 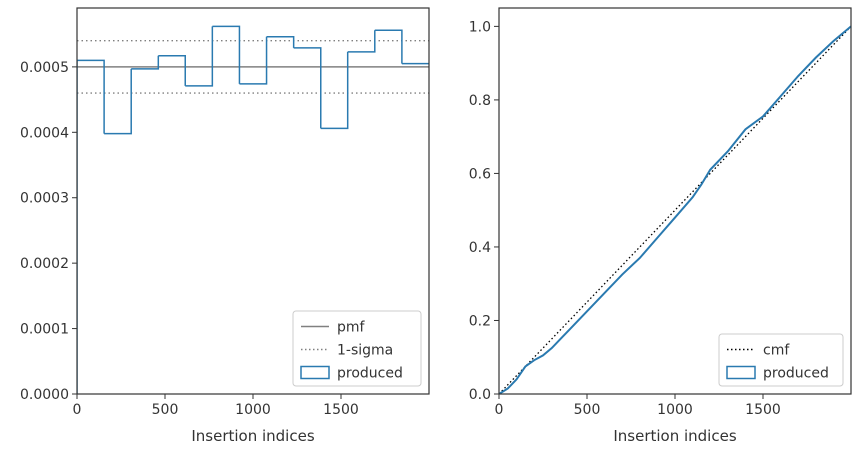 I want to click on legend-label: pmf, so click(x=351, y=328).